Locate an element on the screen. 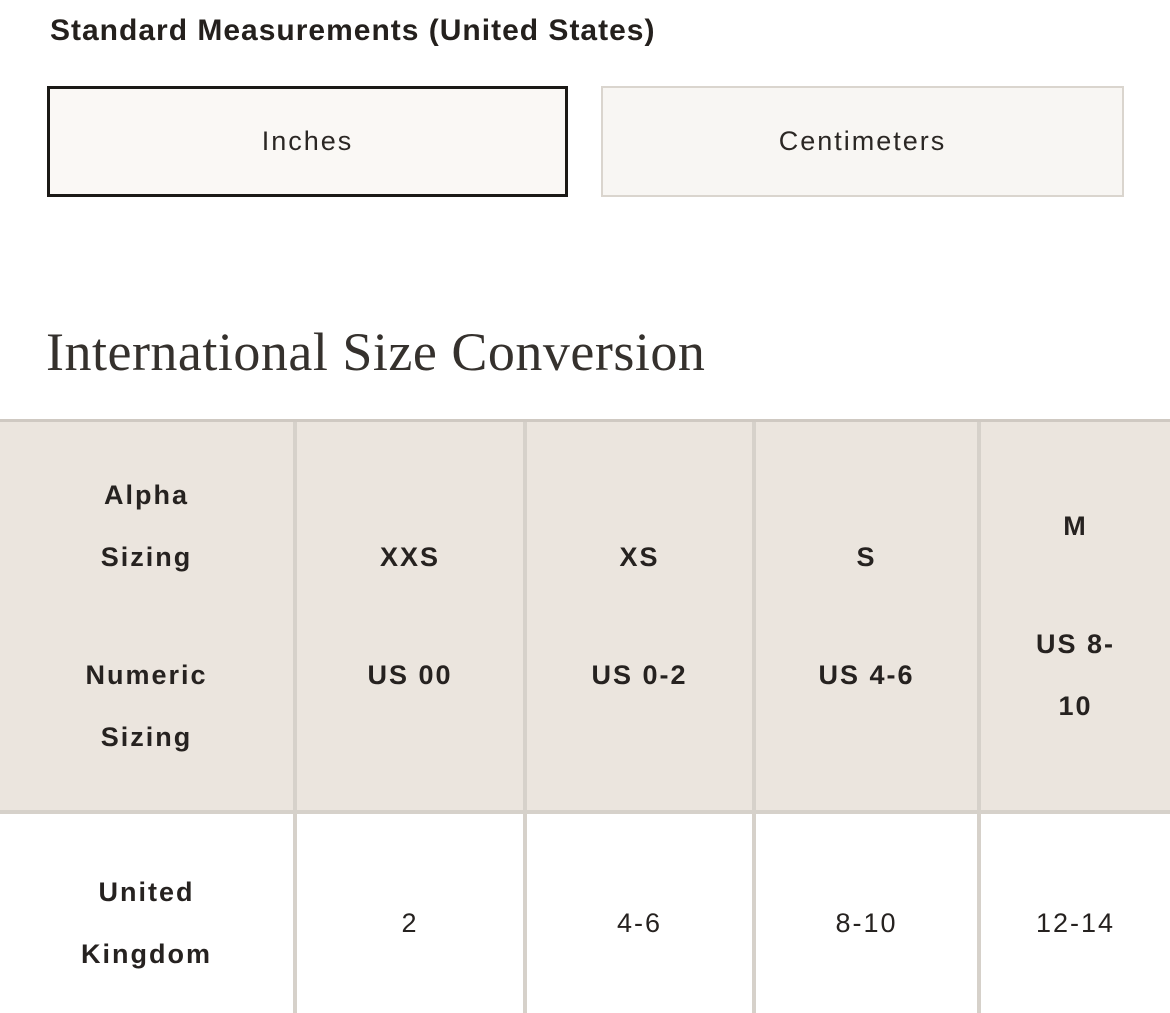 The image size is (1170, 1013). numeric-size-us-00: US 00 is located at coordinates (410, 675).